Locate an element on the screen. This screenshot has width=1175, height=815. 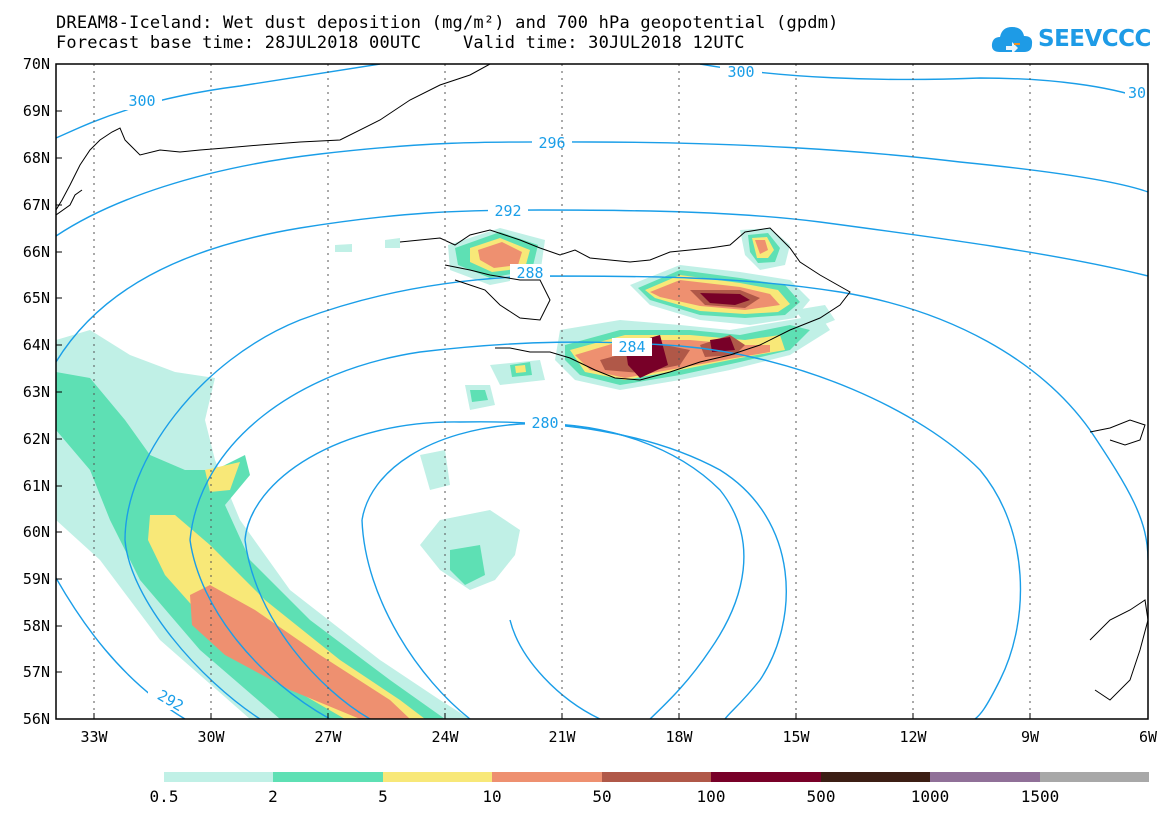
legend-tick-label: 1500 is located at coordinates (1040, 796).